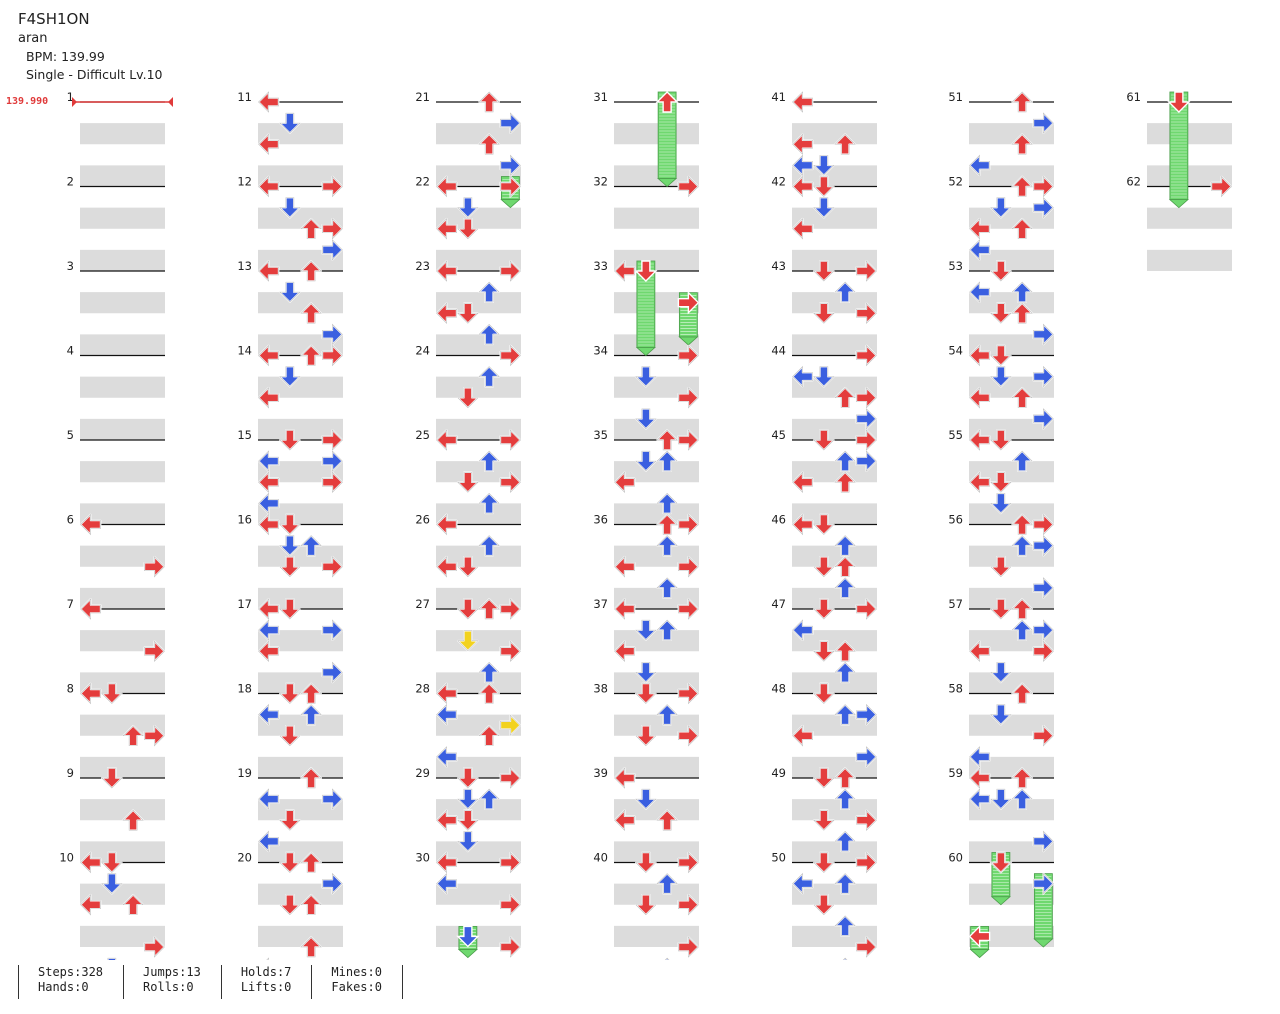 This screenshot has width=1280, height=1014. Describe the element at coordinates (356, 987) in the screenshot. I see `fakes-count: Fakes:0` at that location.